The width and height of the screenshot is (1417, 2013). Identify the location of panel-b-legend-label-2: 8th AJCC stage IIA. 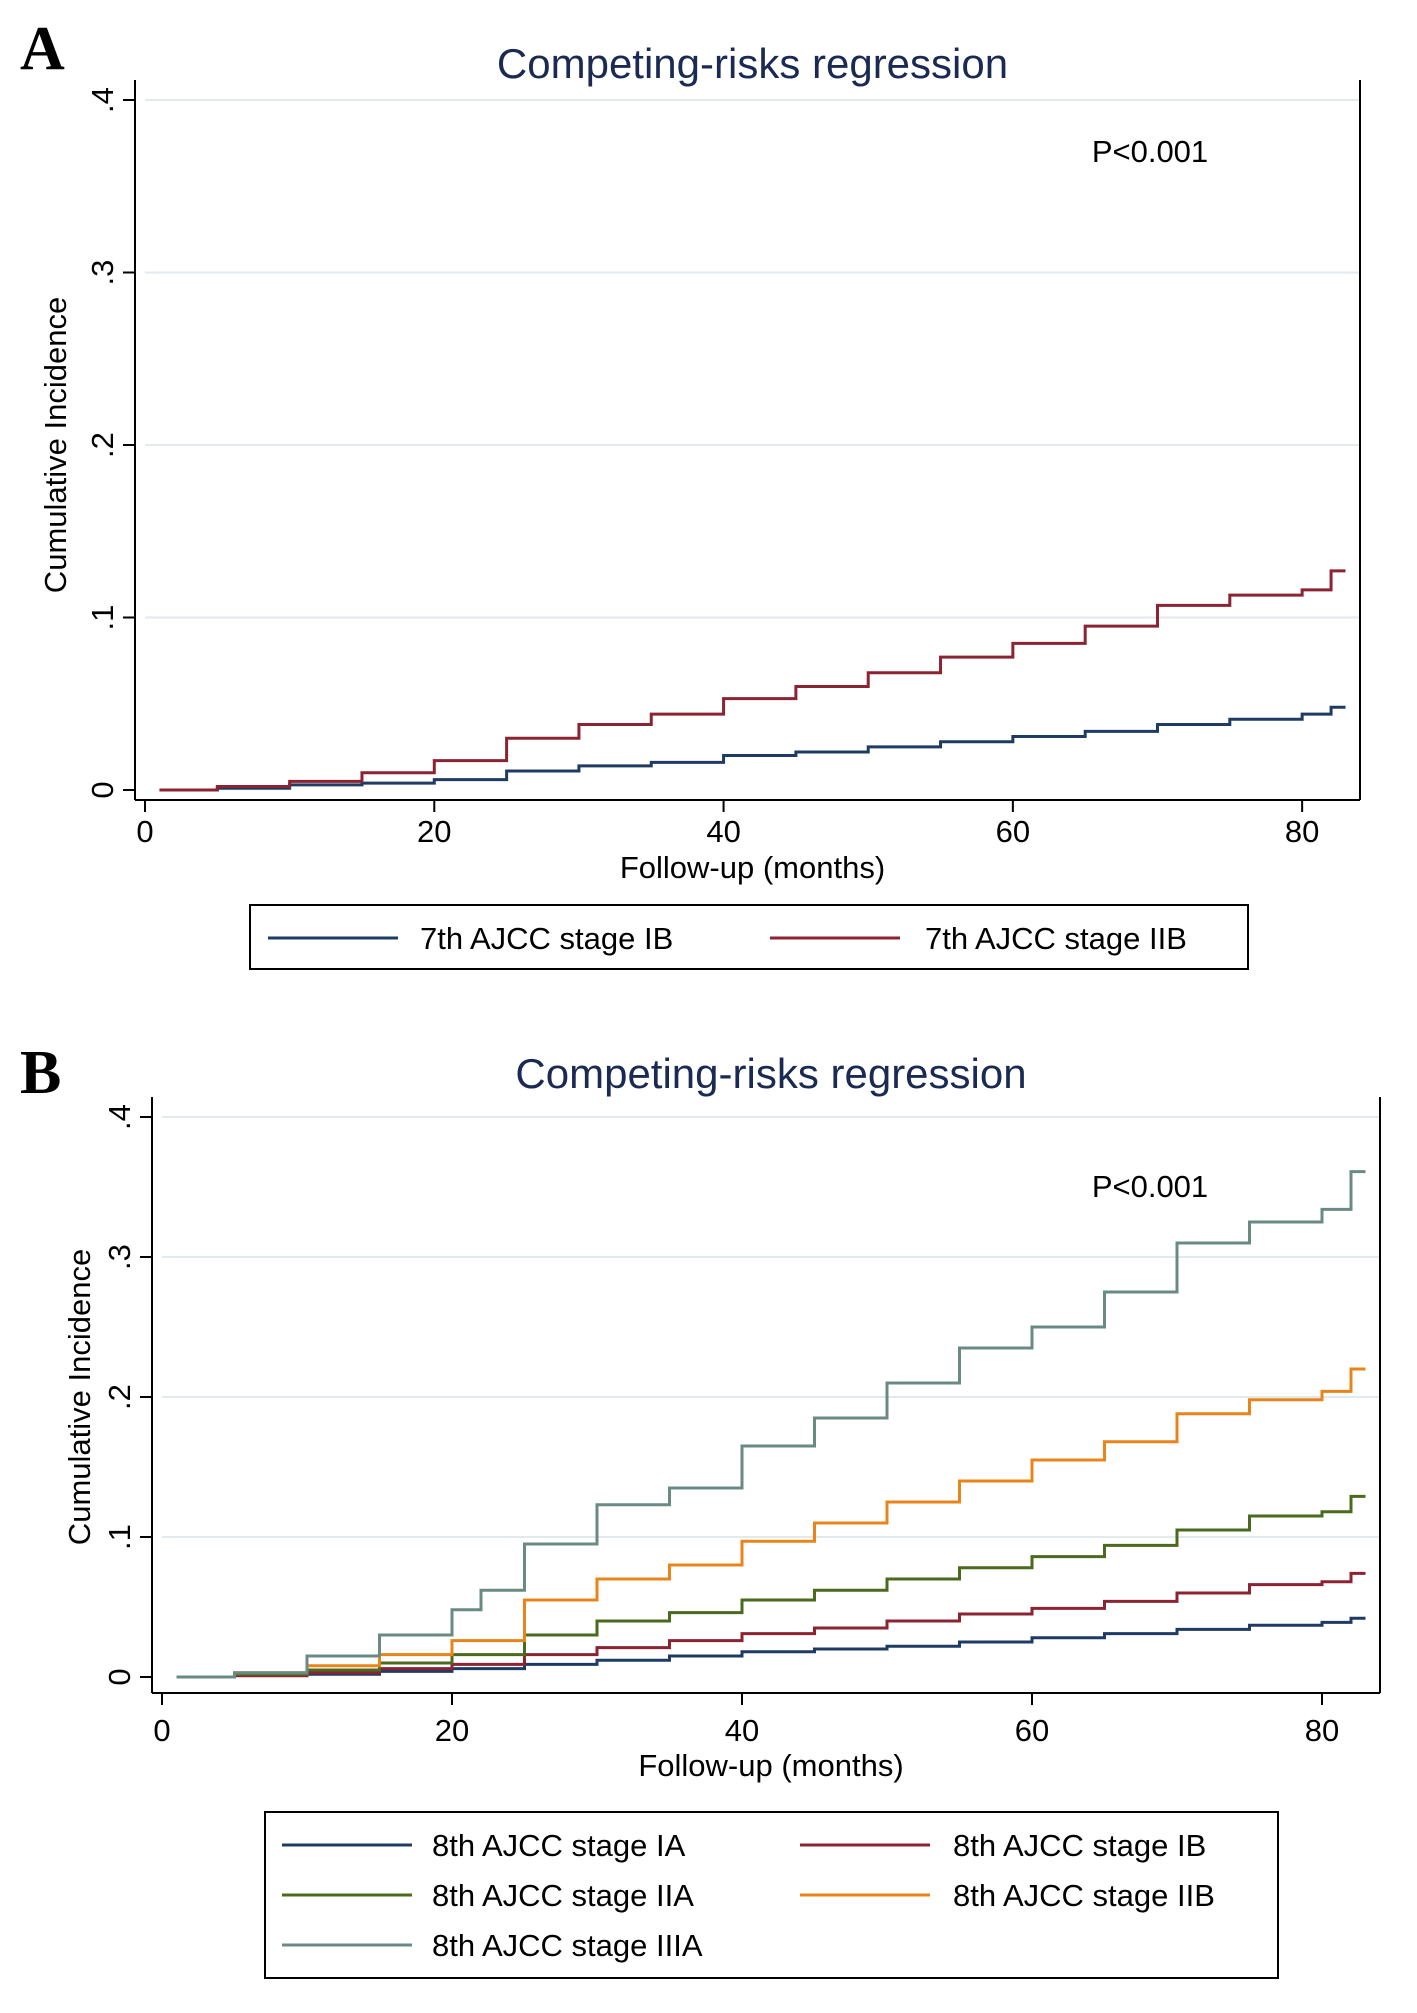
(563, 1895).